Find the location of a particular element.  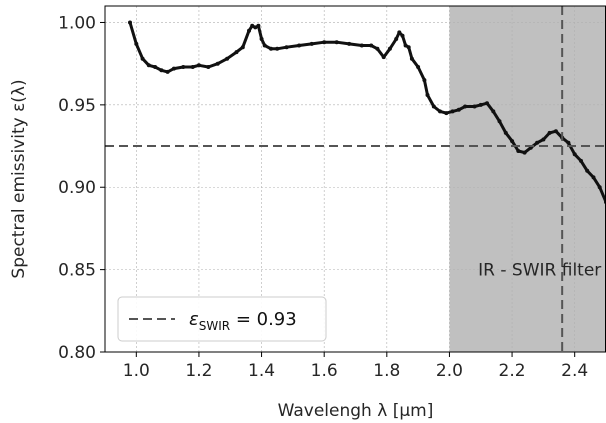

x-axis-label: Wavelengh λ [μm] is located at coordinates (356, 411).